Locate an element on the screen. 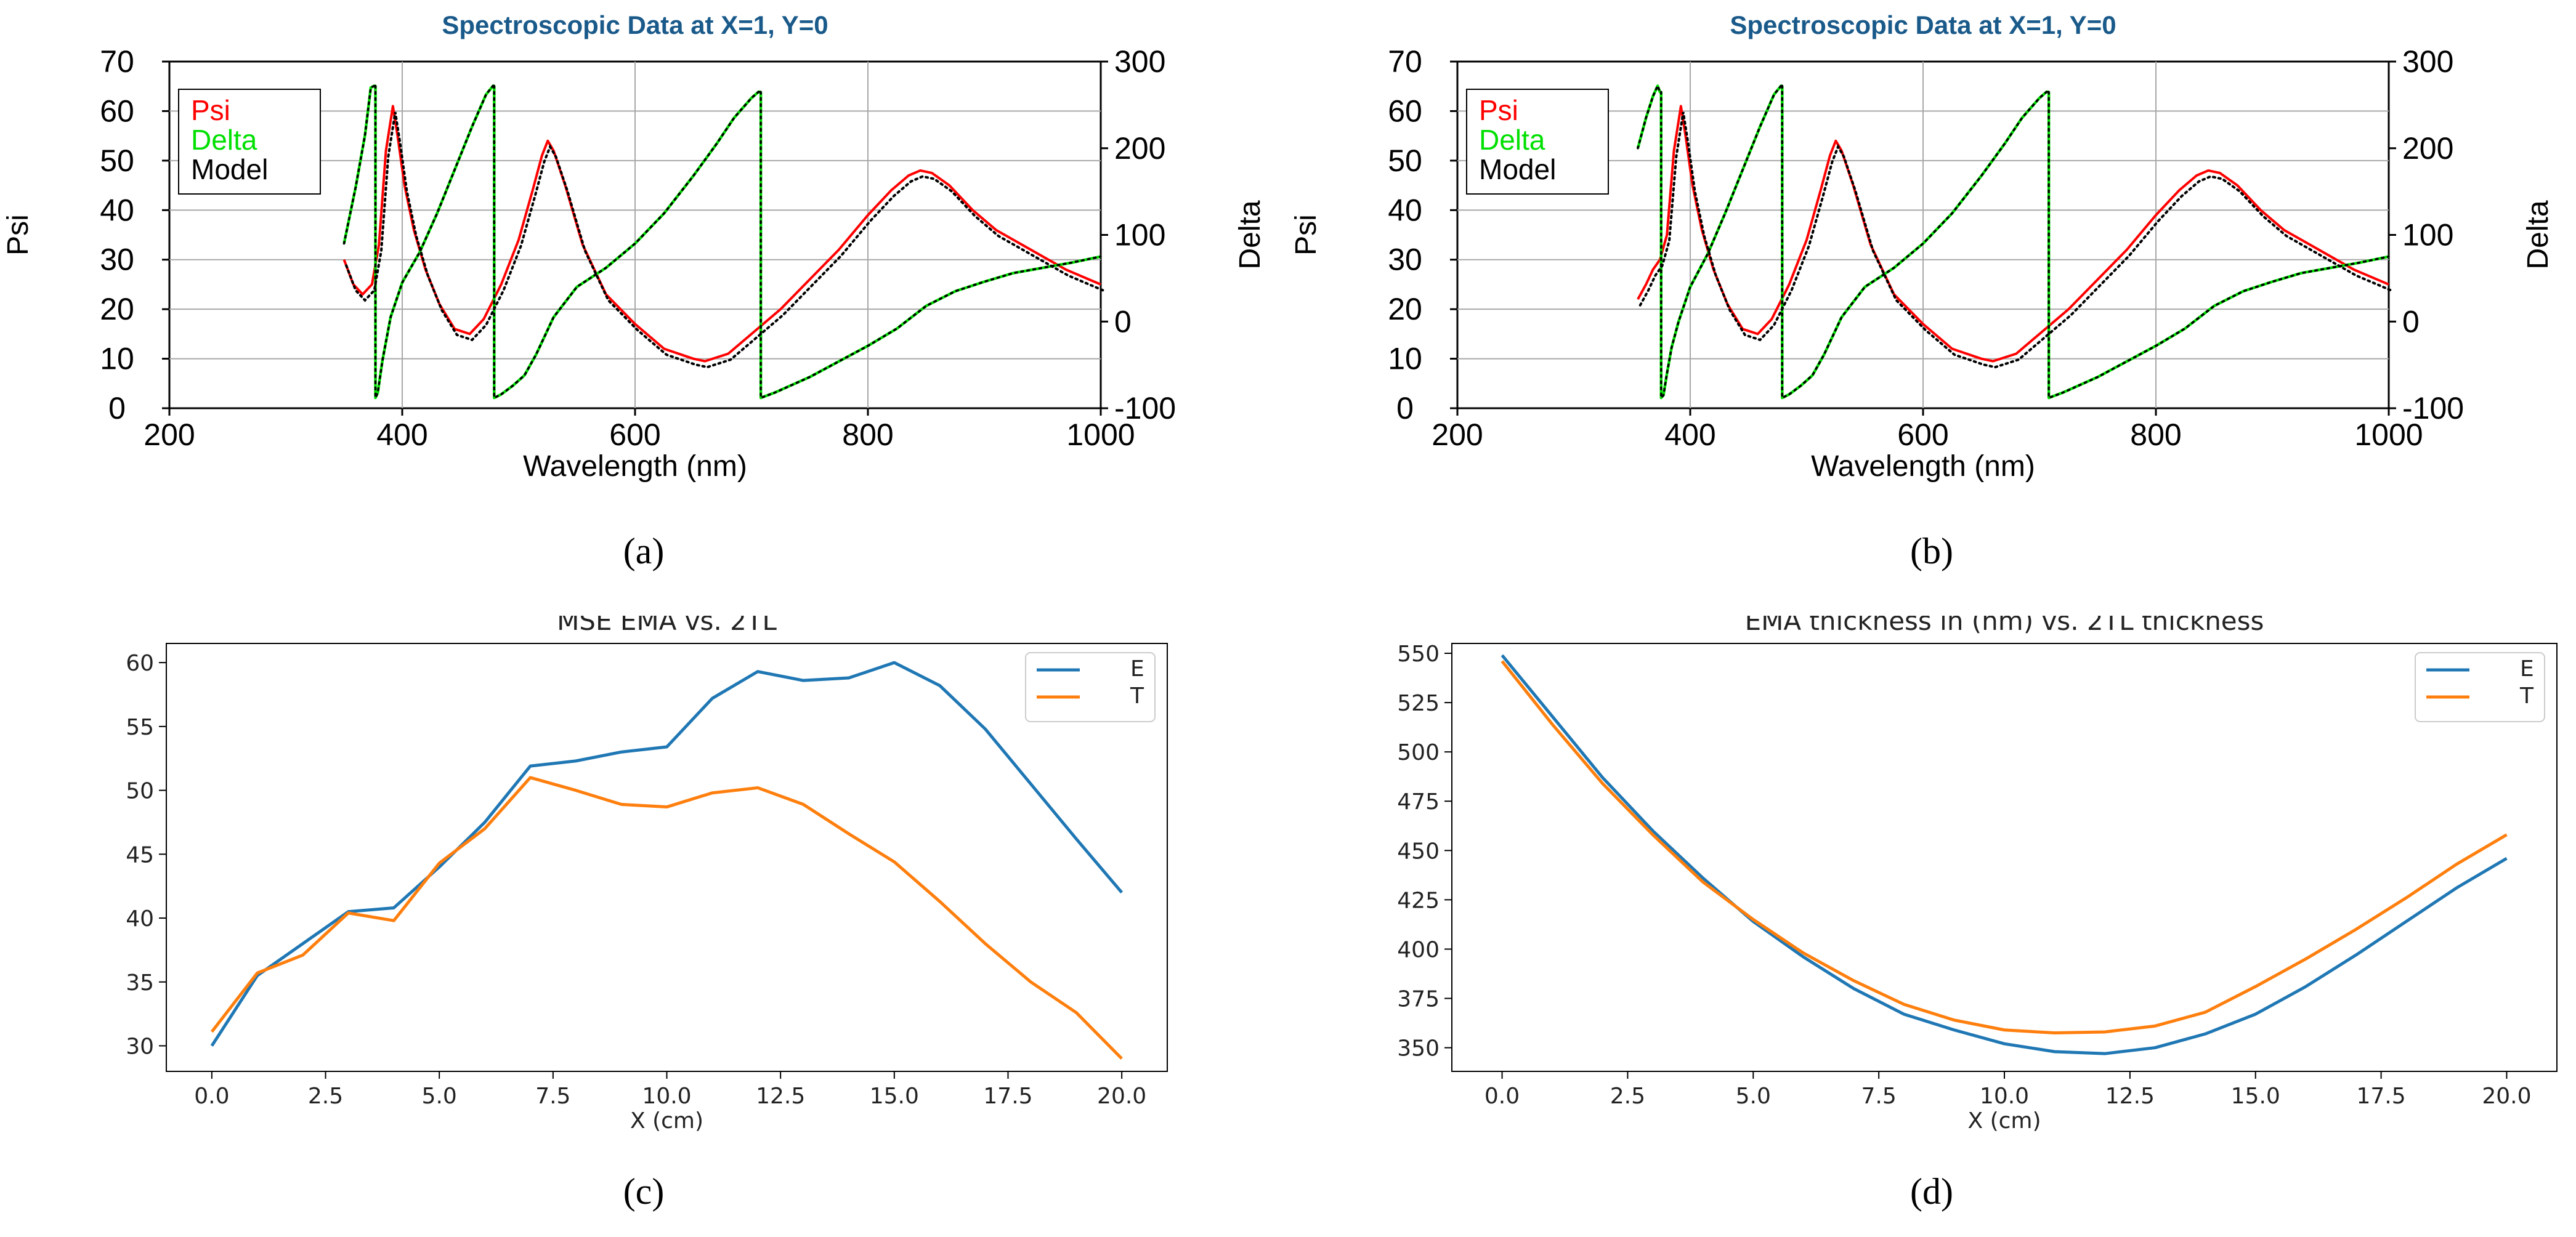  x-tick-label: 12.5 is located at coordinates (781, 1096).